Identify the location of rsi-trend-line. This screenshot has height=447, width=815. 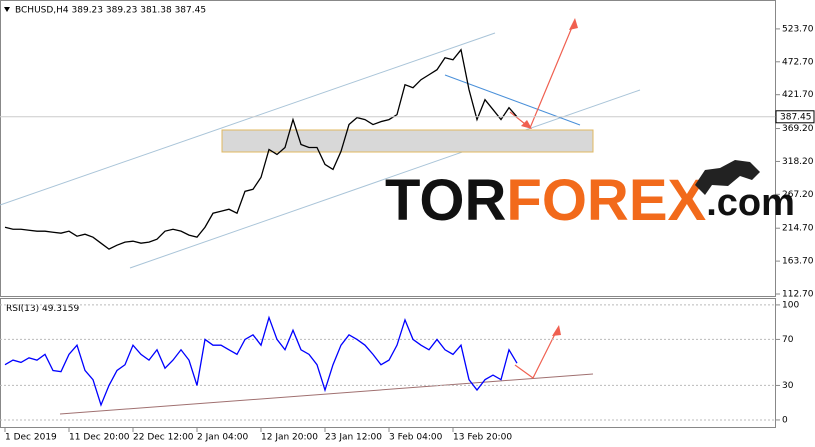
(326, 394).